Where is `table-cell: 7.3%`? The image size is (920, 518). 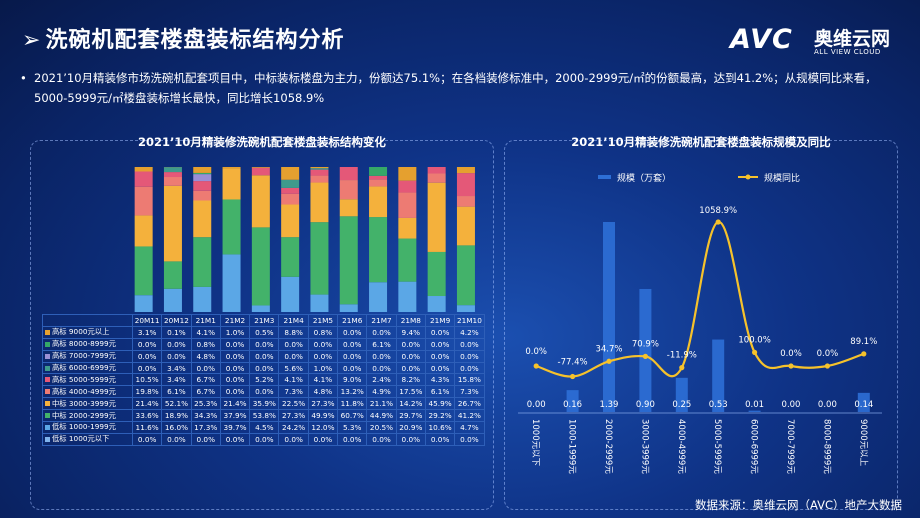
table-cell: 7.3% is located at coordinates (469, 392).